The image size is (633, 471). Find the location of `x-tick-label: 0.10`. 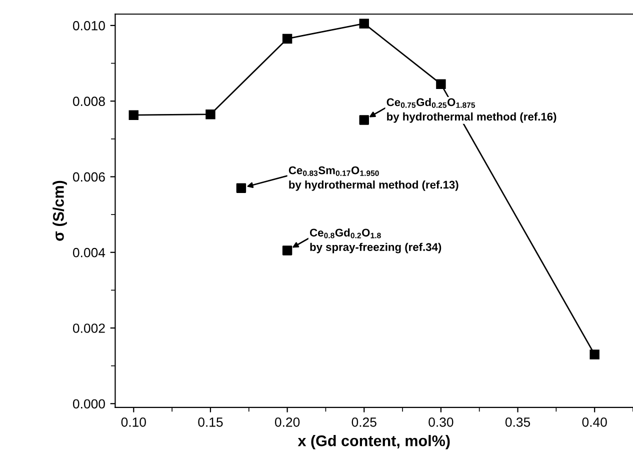

x-tick-label: 0.10 is located at coordinates (133, 422).